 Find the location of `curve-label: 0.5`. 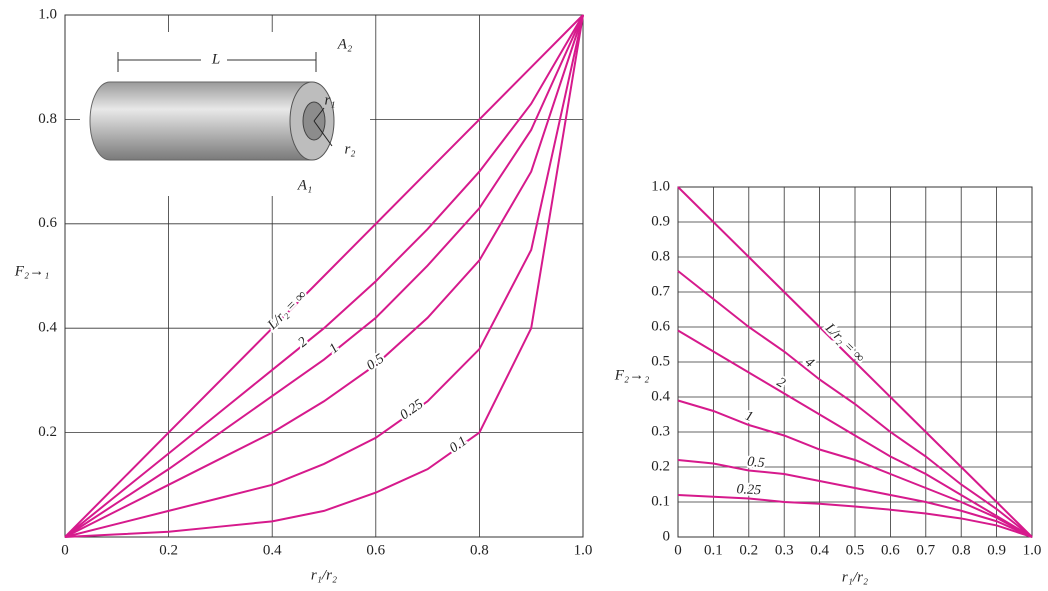

curve-label: 0.5 is located at coordinates (755, 463).